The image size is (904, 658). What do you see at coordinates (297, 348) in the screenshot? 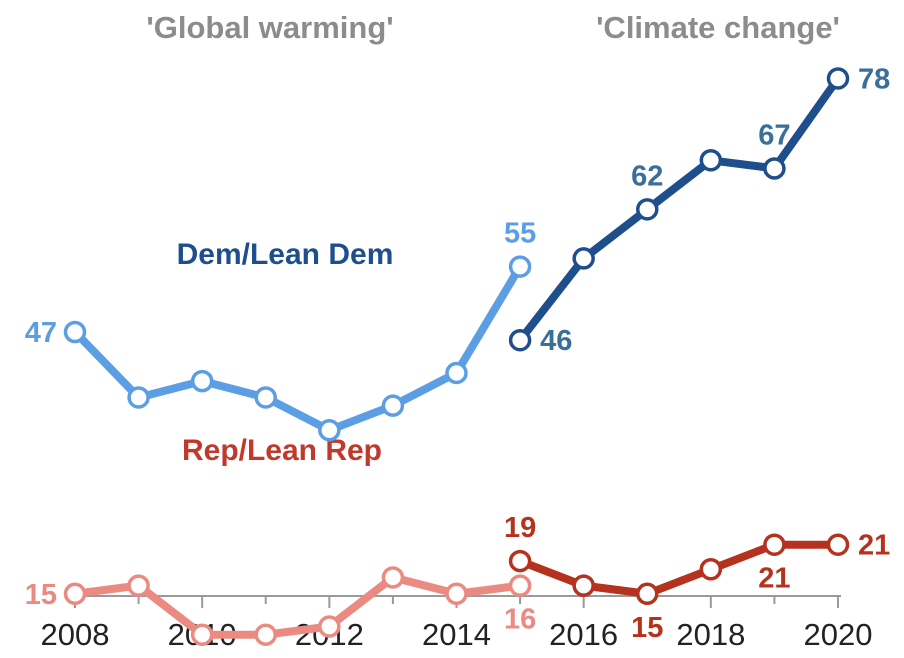
I see `series-dem-global-warming` at bounding box center [297, 348].